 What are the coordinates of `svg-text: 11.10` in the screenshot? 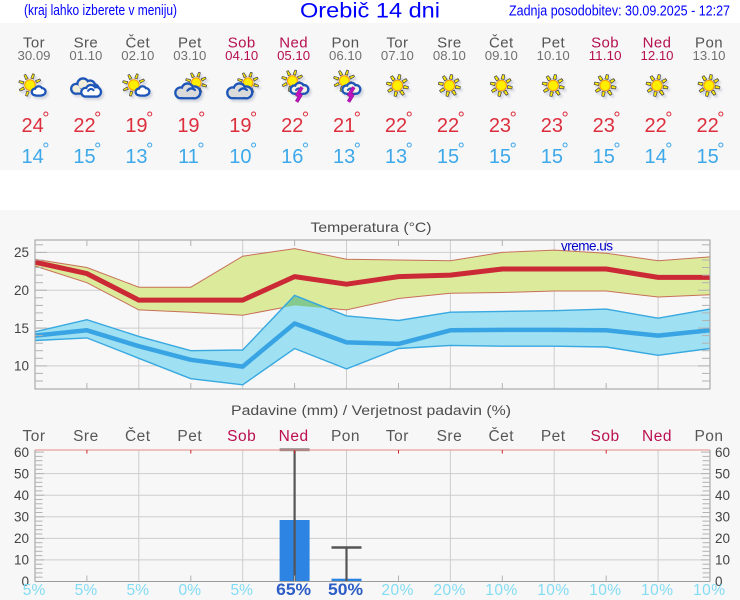 It's located at (605, 55).